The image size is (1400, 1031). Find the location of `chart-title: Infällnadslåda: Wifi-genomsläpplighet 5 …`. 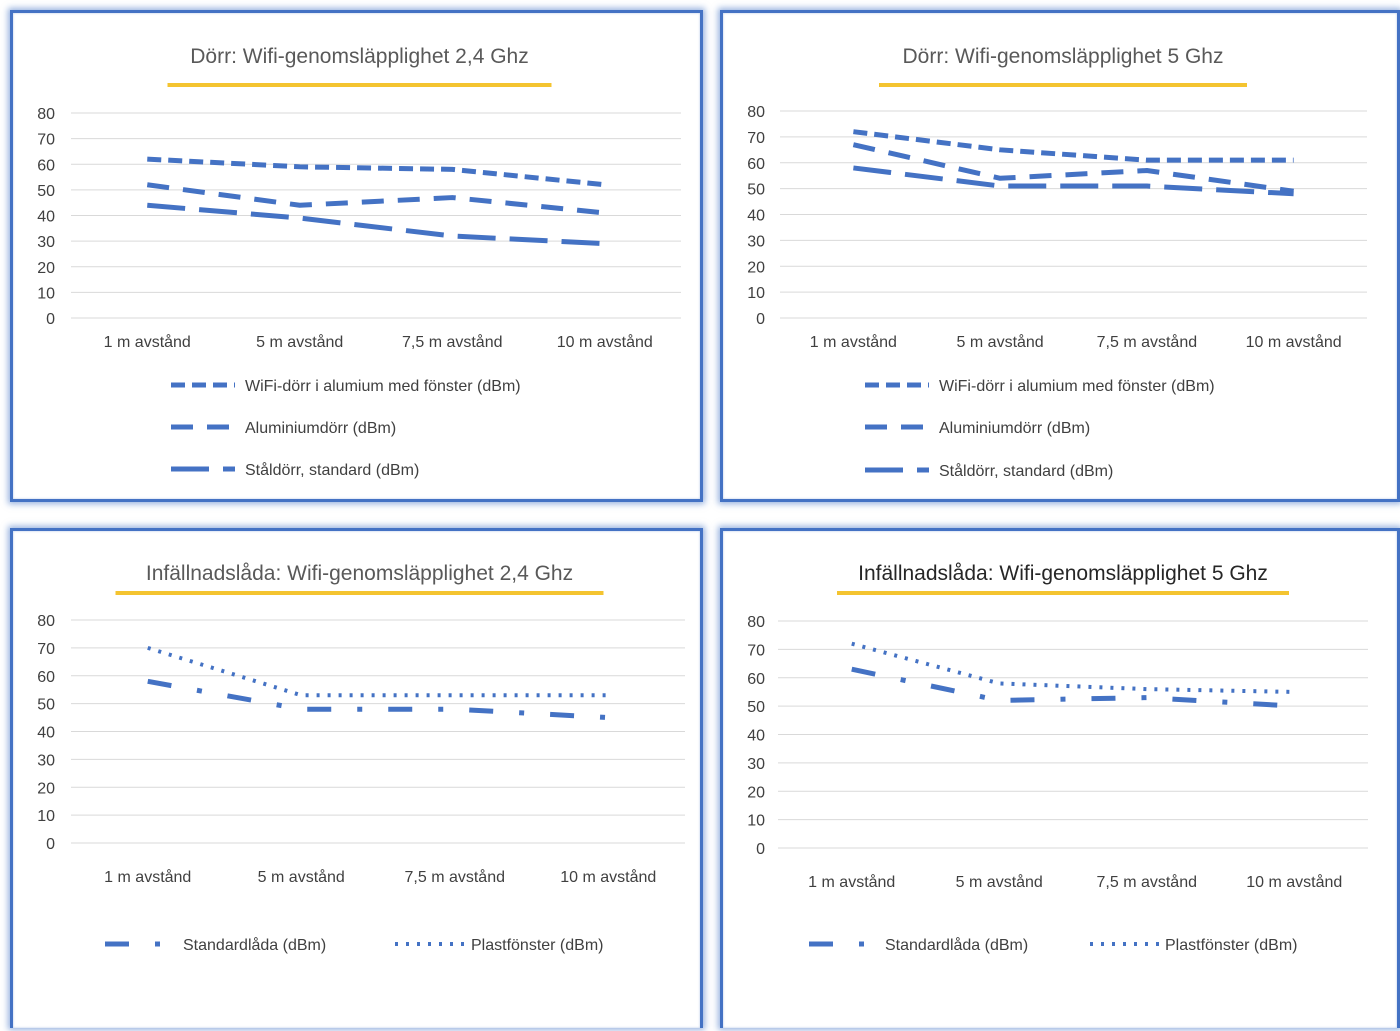

chart-title: Infällnadslåda: Wifi-genomsläpplighet 5 … is located at coordinates (1063, 573).